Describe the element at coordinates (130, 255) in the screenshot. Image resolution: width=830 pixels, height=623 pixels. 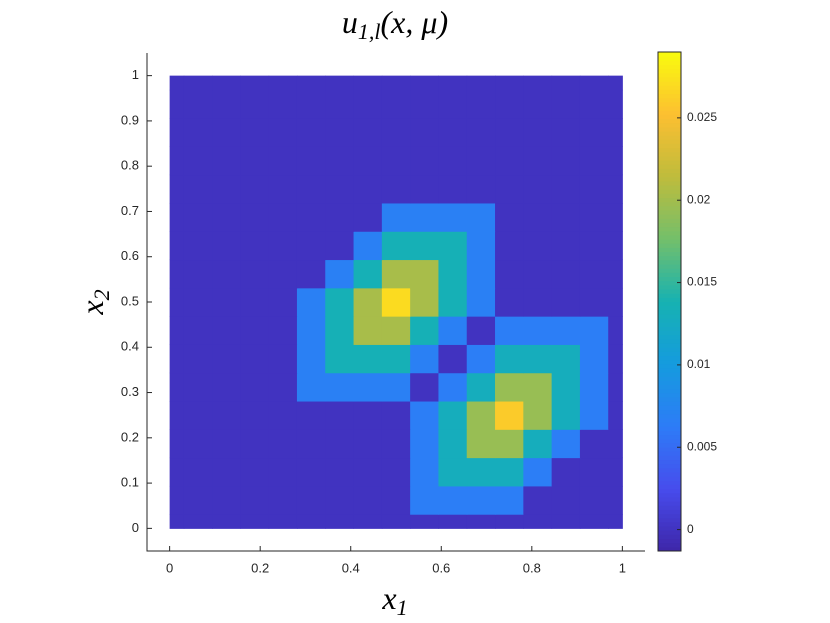
I see `y-tick-label: 0.6` at that location.